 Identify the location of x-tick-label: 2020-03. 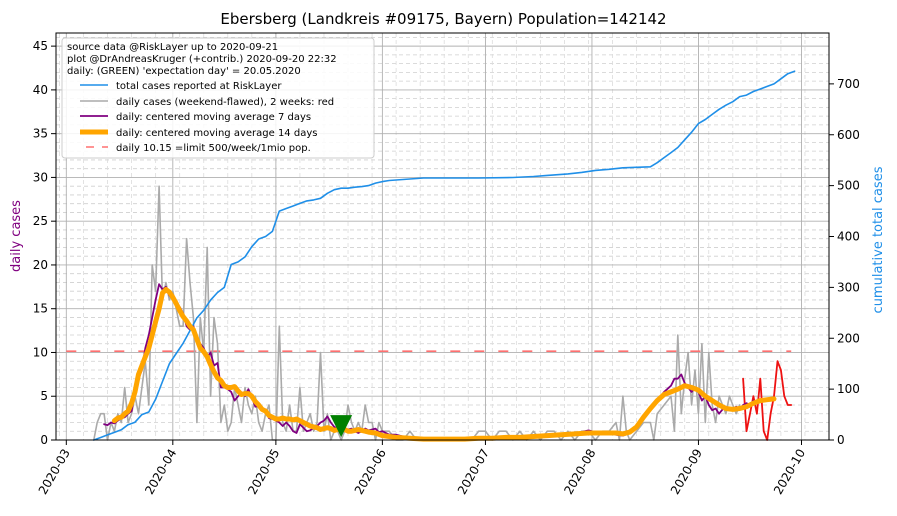
(54, 472).